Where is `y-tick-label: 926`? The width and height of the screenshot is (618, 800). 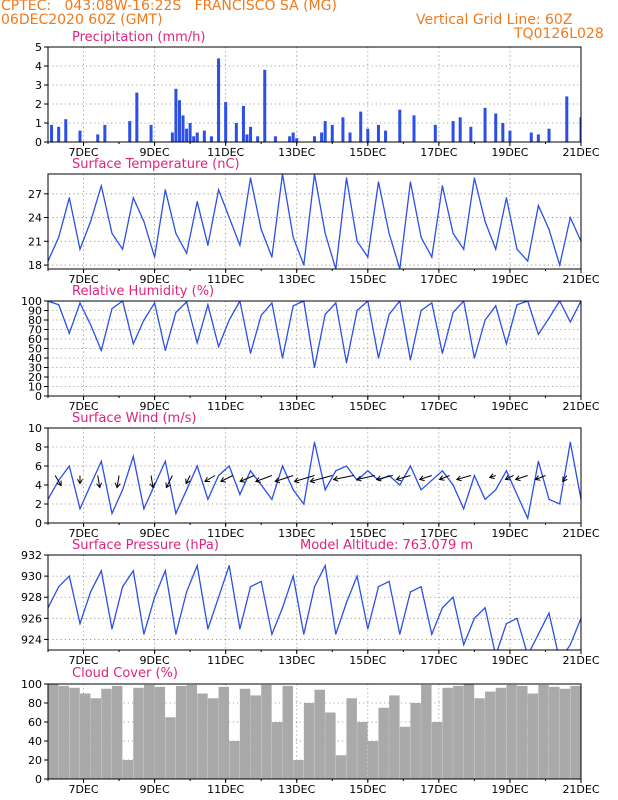 y-tick-label: 926 is located at coordinates (31, 618).